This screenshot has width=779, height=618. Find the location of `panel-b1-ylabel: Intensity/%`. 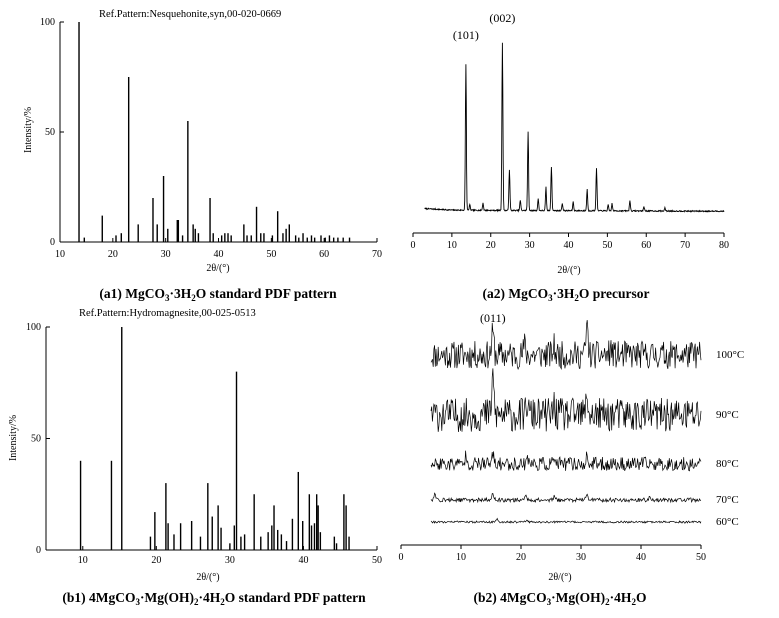

panel-b1-ylabel: Intensity/% is located at coordinates (13, 438).